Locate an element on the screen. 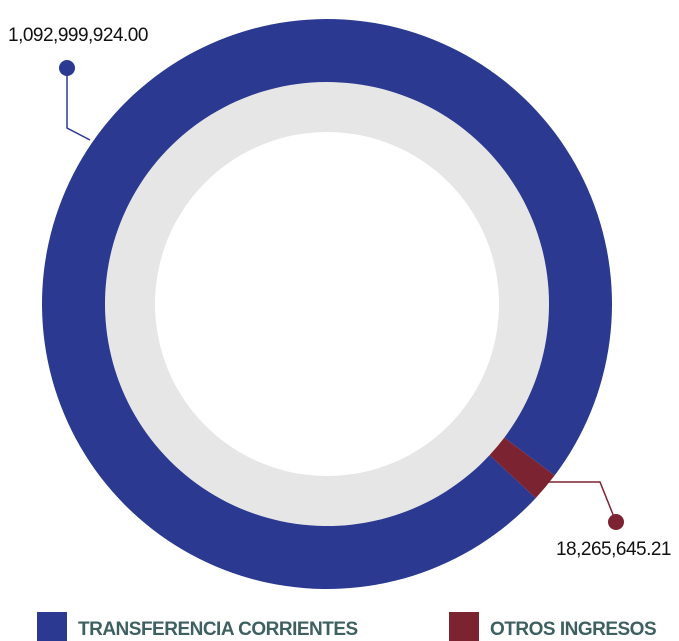  donut-slice is located at coordinates (522, 468).